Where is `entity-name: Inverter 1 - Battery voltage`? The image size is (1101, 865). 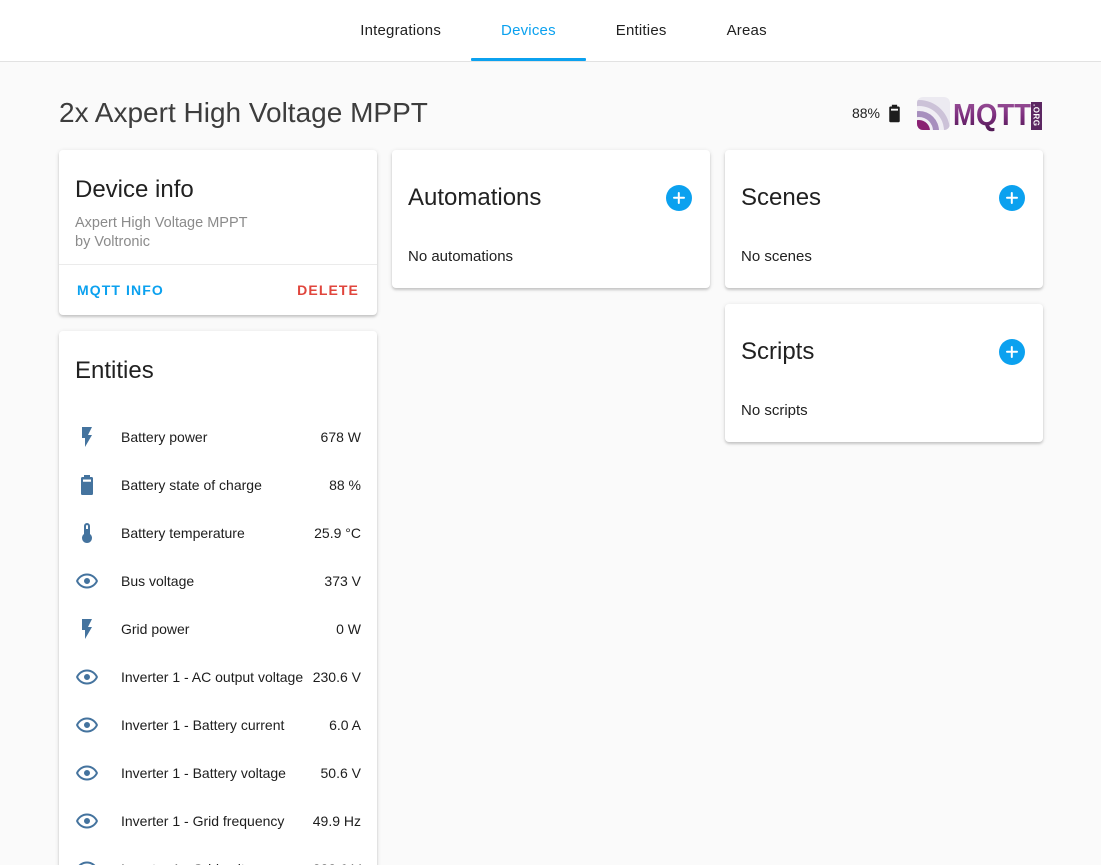 entity-name: Inverter 1 - Battery voltage is located at coordinates (203, 773).